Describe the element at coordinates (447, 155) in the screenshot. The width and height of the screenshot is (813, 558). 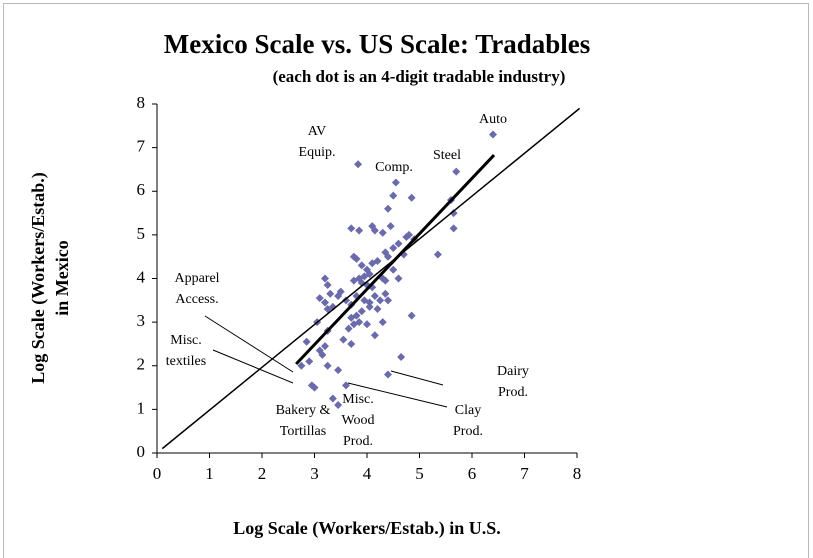
I see `annotation: Steel` at that location.